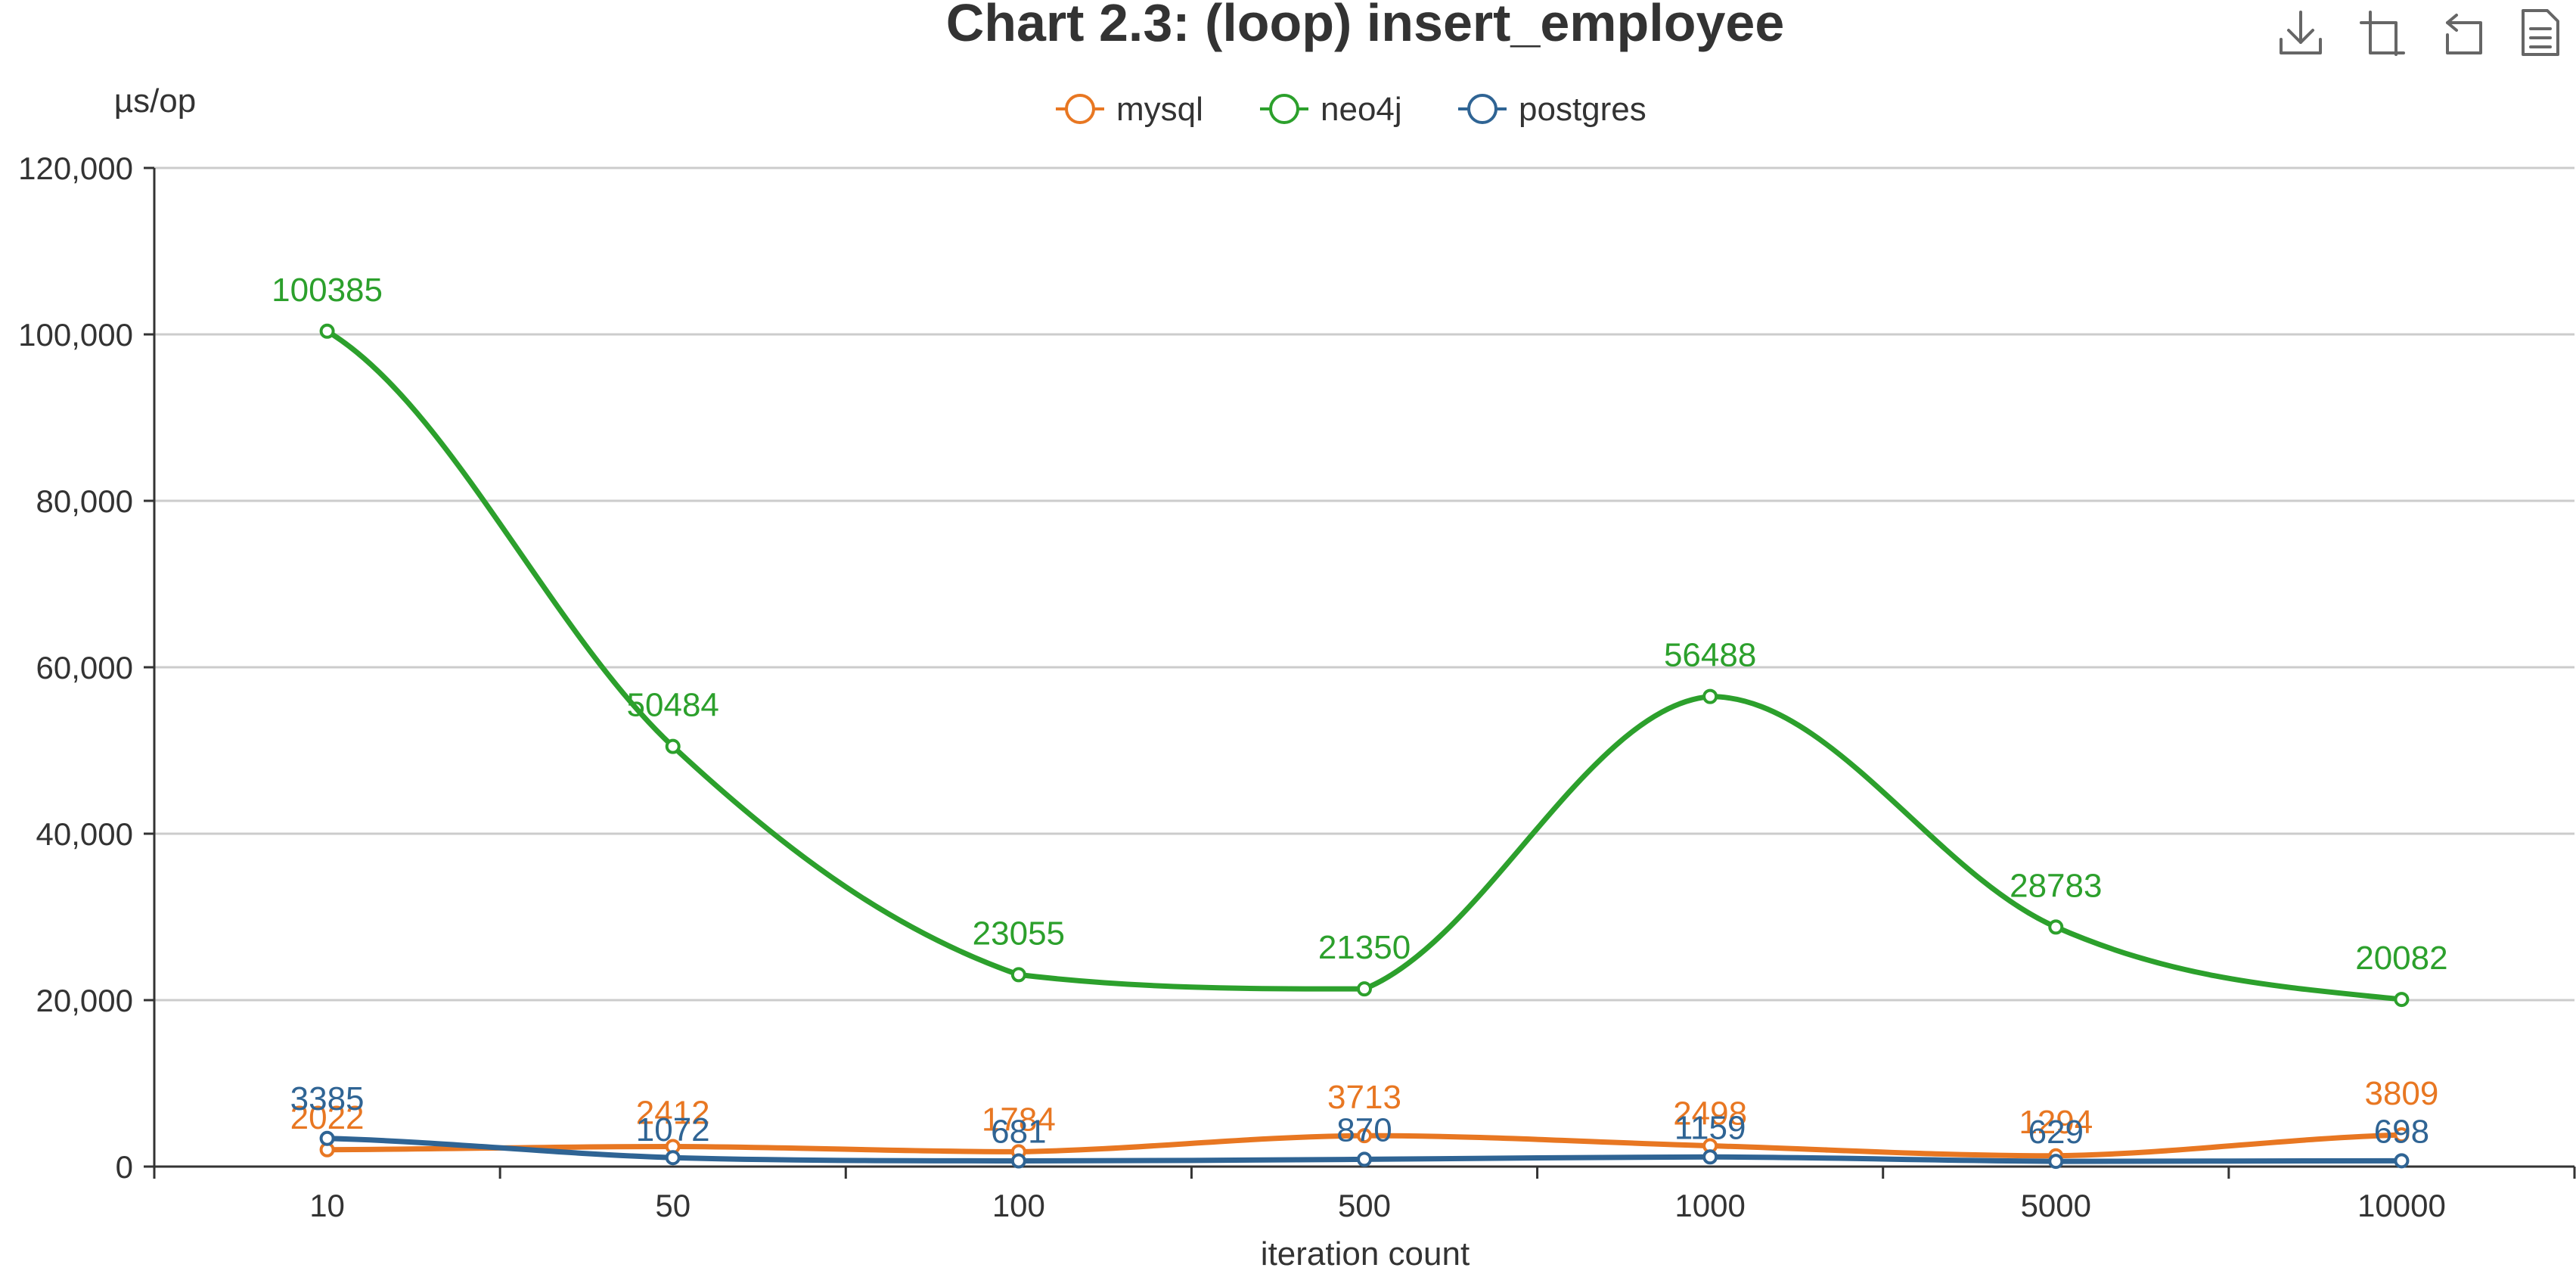 The height and width of the screenshot is (1274, 2576). What do you see at coordinates (2401, 958) in the screenshot?
I see `data-label-neo4j: 20082` at bounding box center [2401, 958].